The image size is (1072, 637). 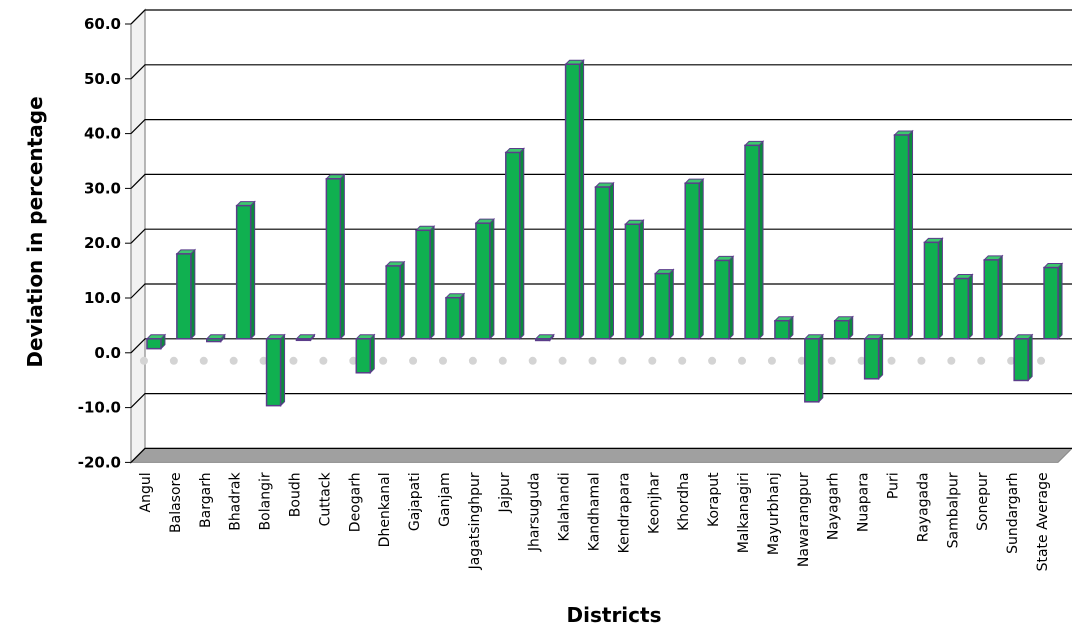 What do you see at coordinates (102, 298) in the screenshot?
I see `y-tick-label: 10.0` at bounding box center [102, 298].